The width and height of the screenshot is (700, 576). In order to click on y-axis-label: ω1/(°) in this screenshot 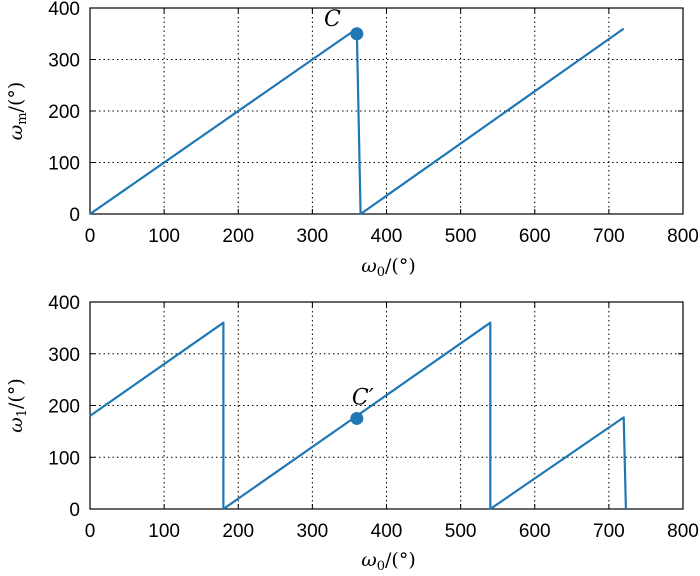, I will do `click(17, 405)`.